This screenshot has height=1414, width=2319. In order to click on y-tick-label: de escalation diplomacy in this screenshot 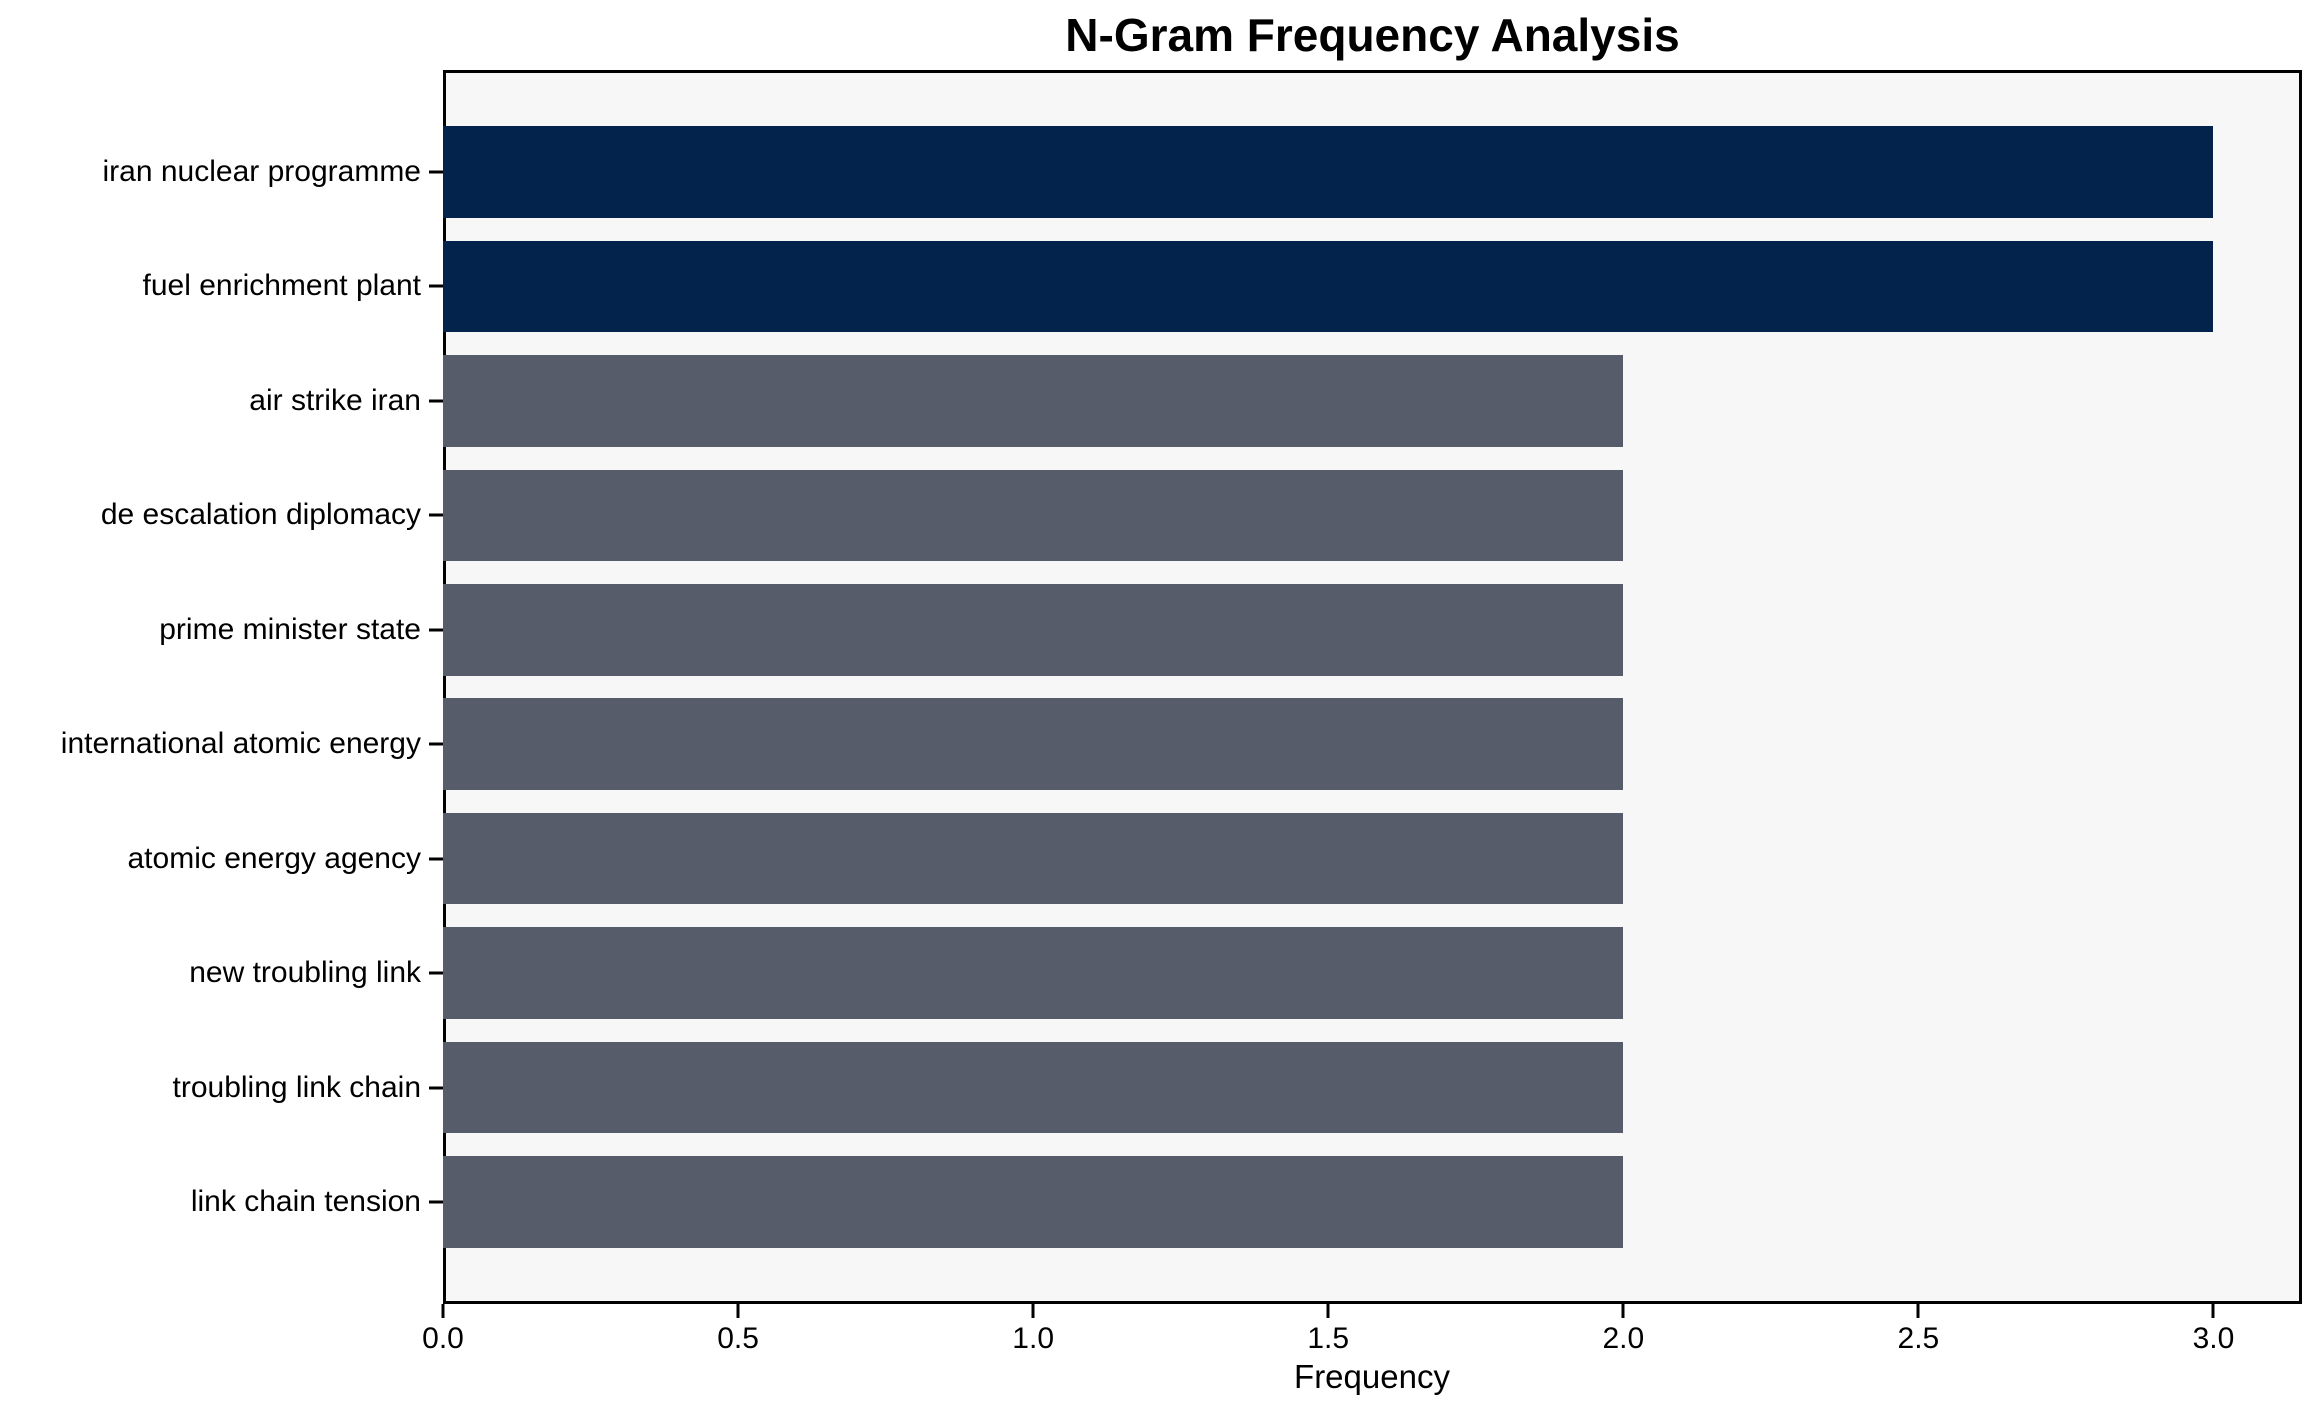, I will do `click(260, 515)`.